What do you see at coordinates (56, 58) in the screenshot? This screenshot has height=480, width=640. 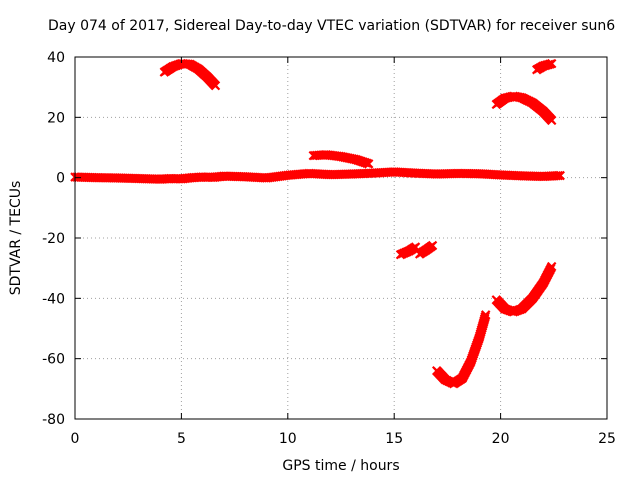 I see `y-tick-label: 40` at bounding box center [56, 58].